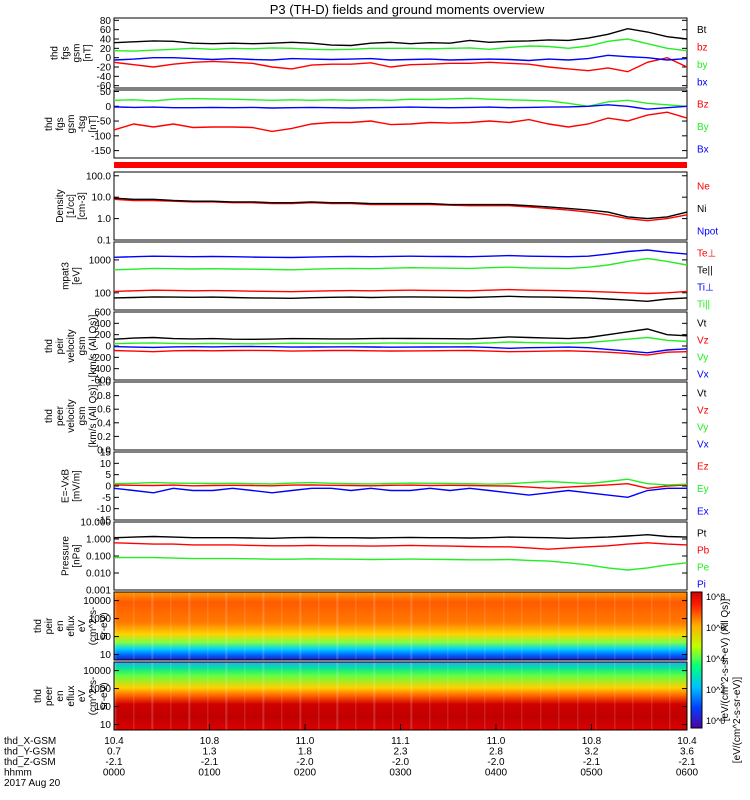 The height and width of the screenshot is (800, 750). Describe the element at coordinates (102, 324) in the screenshot. I see `y-tick-label: 400` at that location.